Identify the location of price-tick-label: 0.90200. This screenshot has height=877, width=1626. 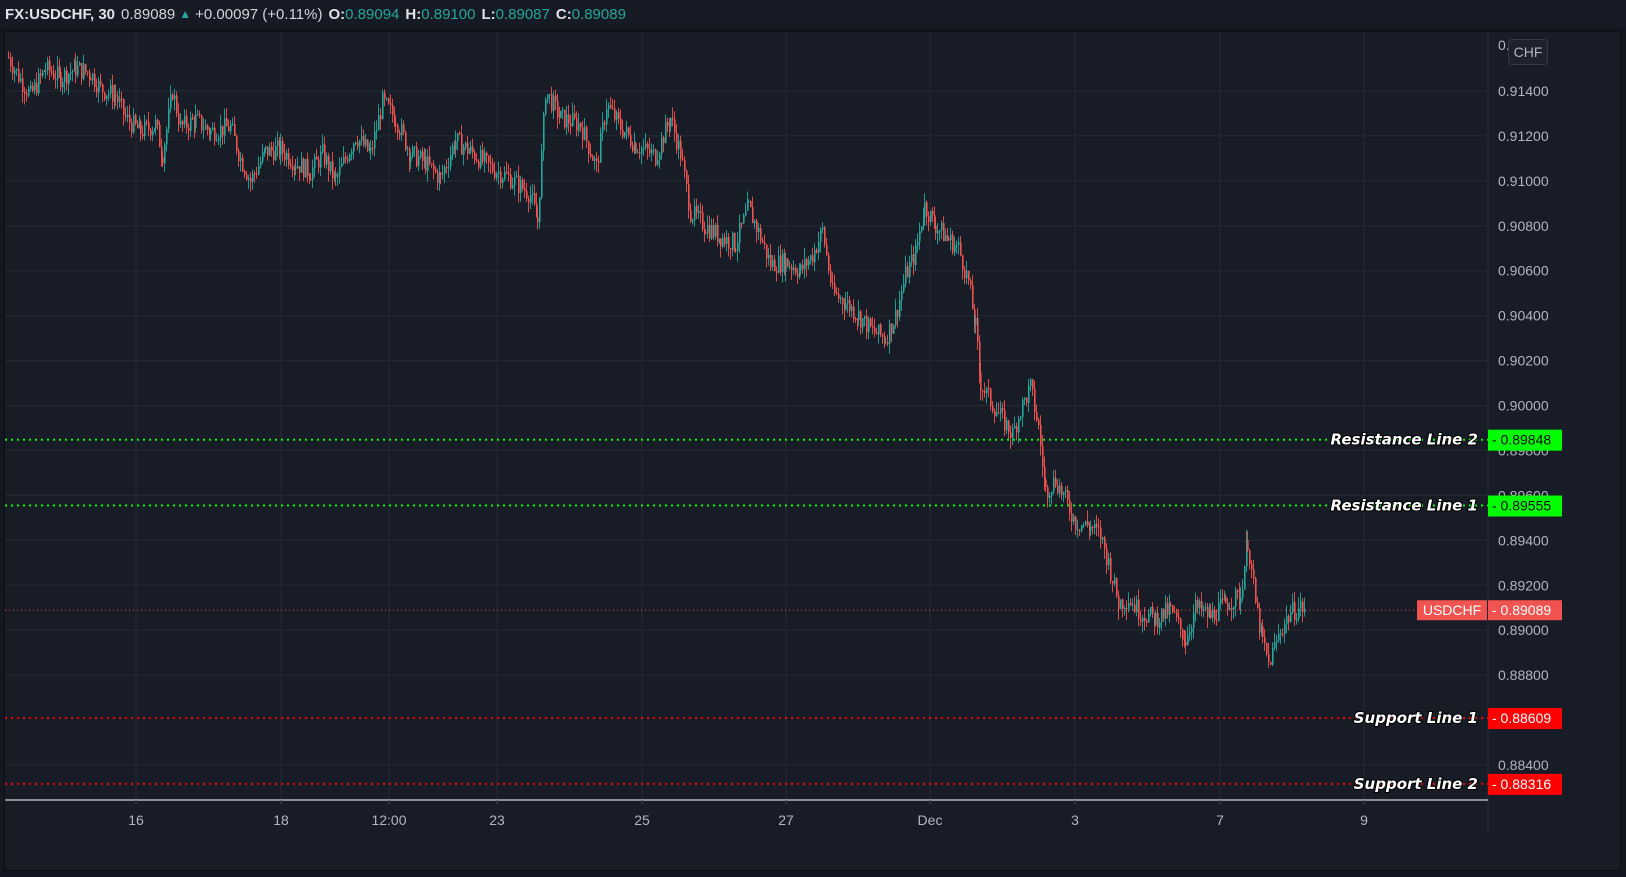
(1523, 361).